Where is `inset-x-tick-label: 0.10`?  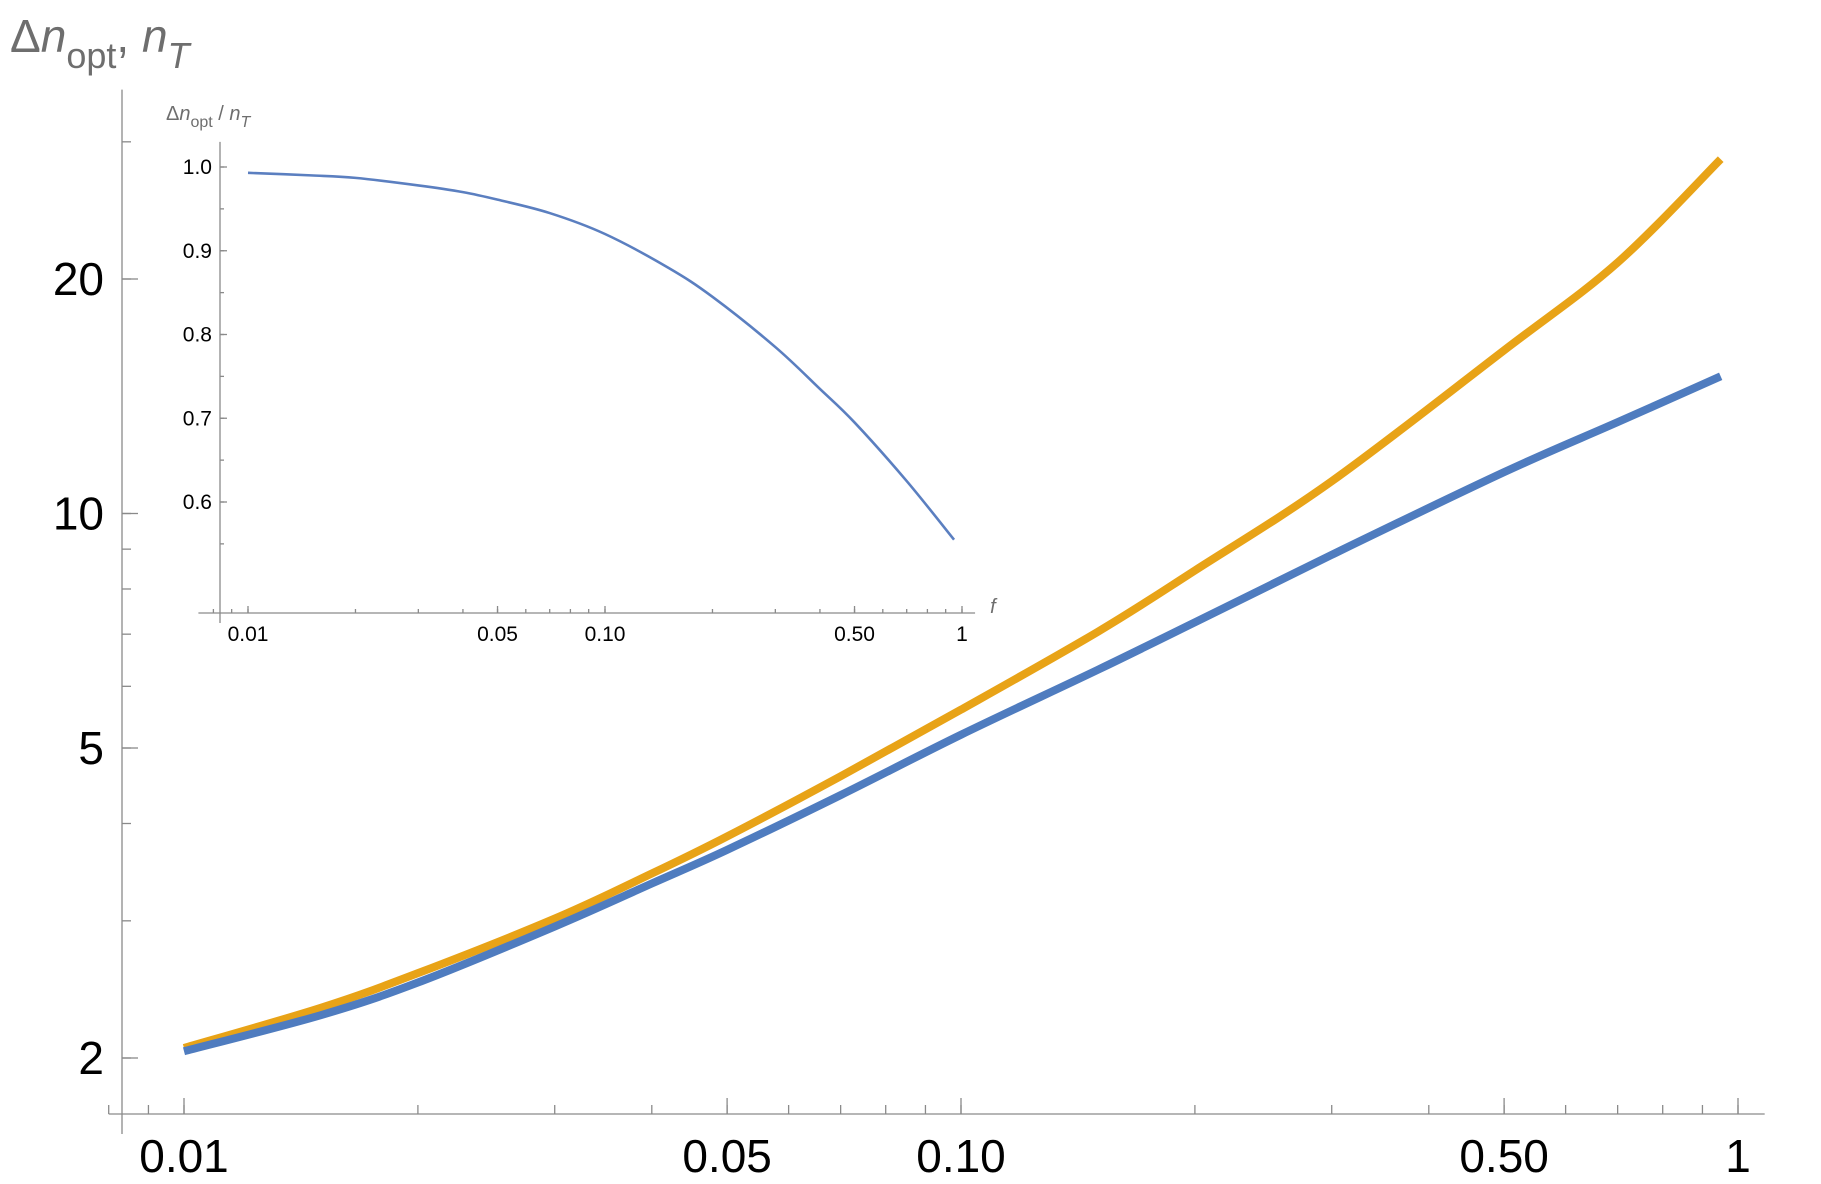 inset-x-tick-label: 0.10 is located at coordinates (605, 634).